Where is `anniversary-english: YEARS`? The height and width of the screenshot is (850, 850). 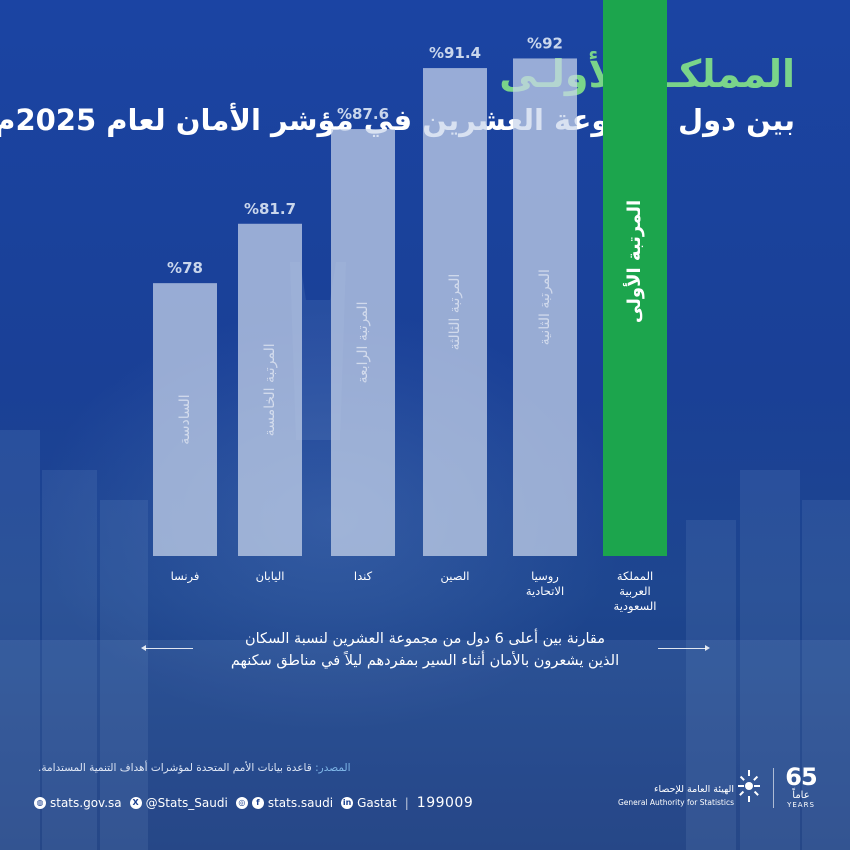 anniversary-english: YEARS is located at coordinates (801, 805).